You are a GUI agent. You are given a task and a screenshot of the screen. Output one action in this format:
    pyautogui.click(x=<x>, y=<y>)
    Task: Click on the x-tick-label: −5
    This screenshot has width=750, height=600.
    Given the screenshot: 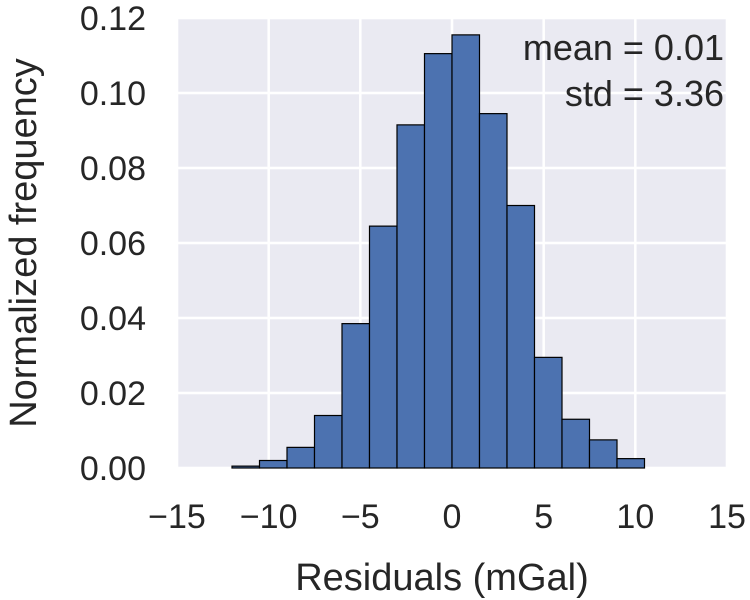 What is the action you would take?
    pyautogui.click(x=360, y=517)
    